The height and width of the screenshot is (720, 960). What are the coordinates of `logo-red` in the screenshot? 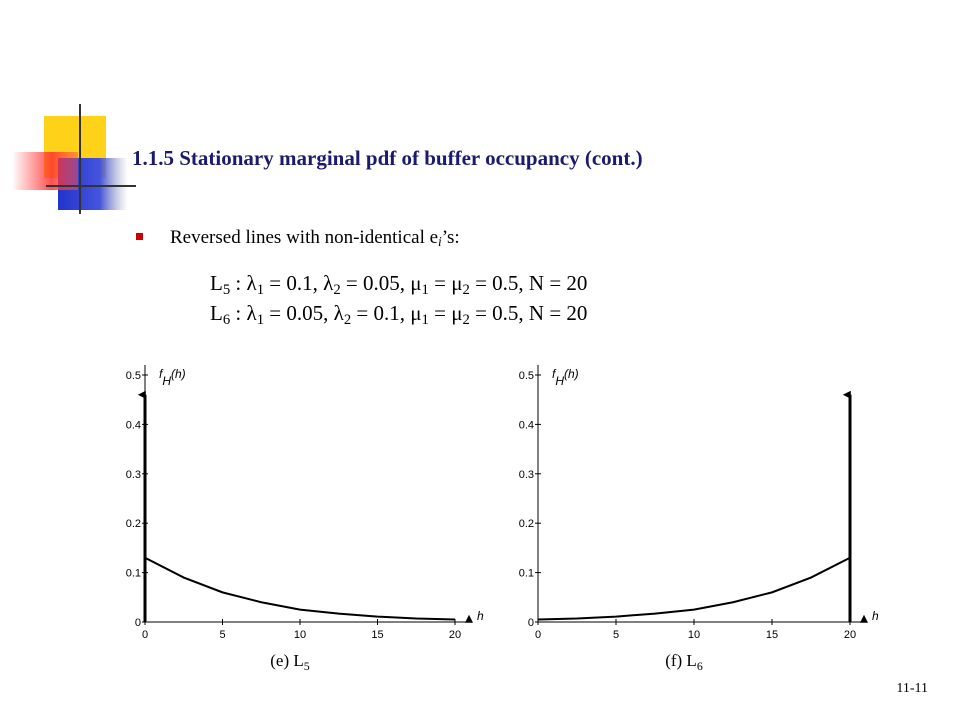 It's located at (45, 171).